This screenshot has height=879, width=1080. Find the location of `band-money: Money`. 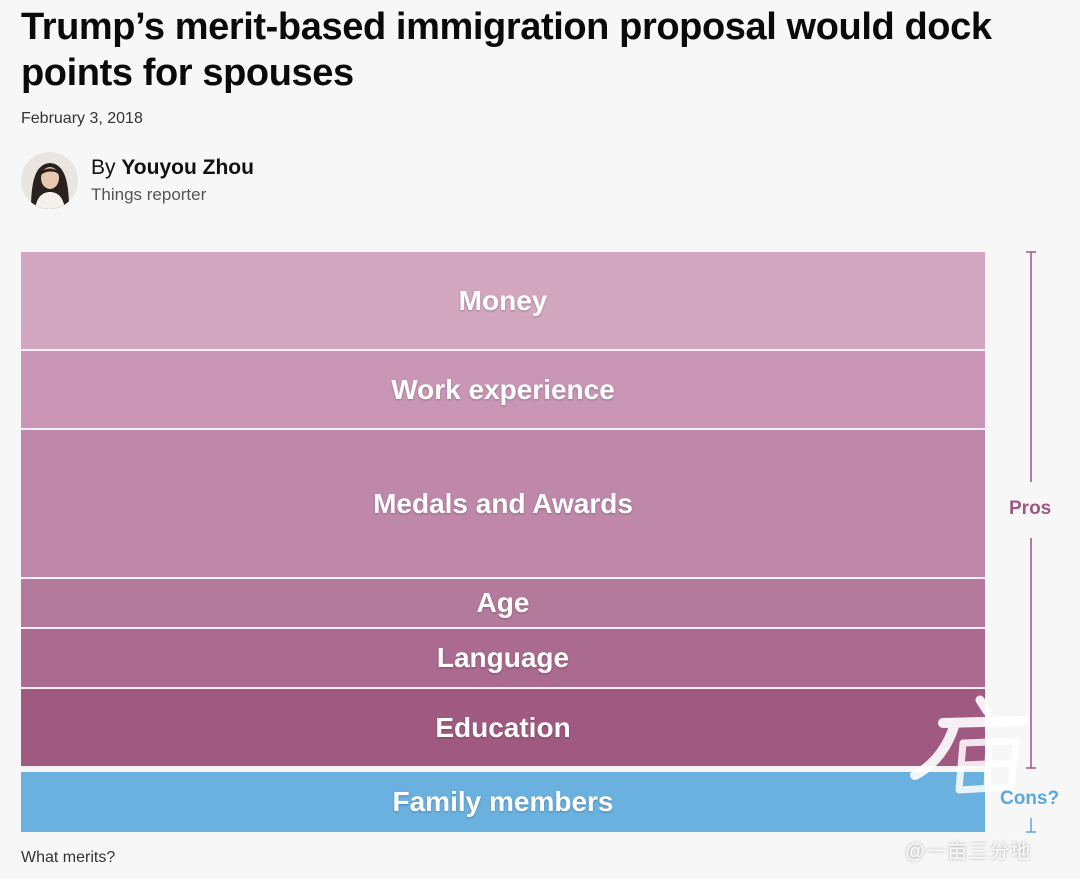

band-money: Money is located at coordinates (503, 301).